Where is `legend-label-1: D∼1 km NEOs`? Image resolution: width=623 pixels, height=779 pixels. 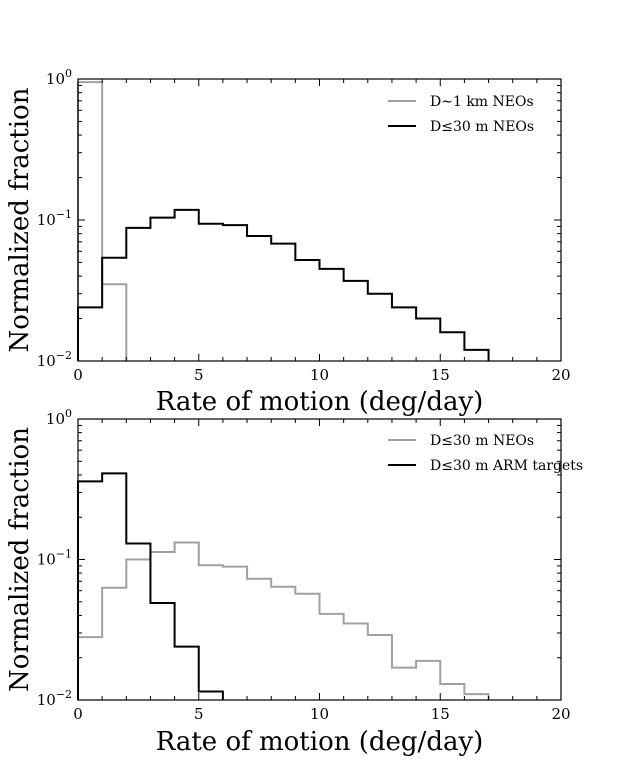
legend-label-1: D∼1 km NEOs is located at coordinates (482, 102).